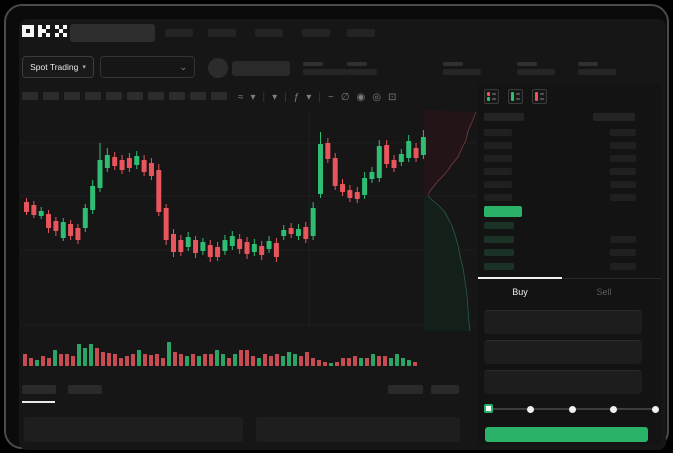 The height and width of the screenshot is (453, 673). I want to click on bottom-active-tab-underline, so click(38, 402).